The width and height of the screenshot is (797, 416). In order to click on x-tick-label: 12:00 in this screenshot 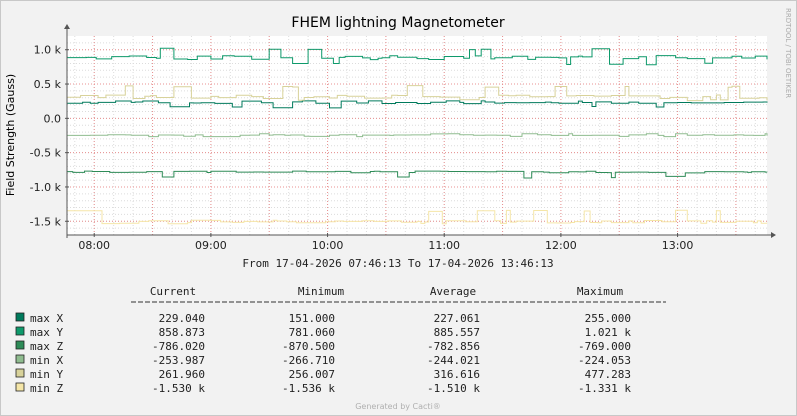, I will do `click(561, 245)`.